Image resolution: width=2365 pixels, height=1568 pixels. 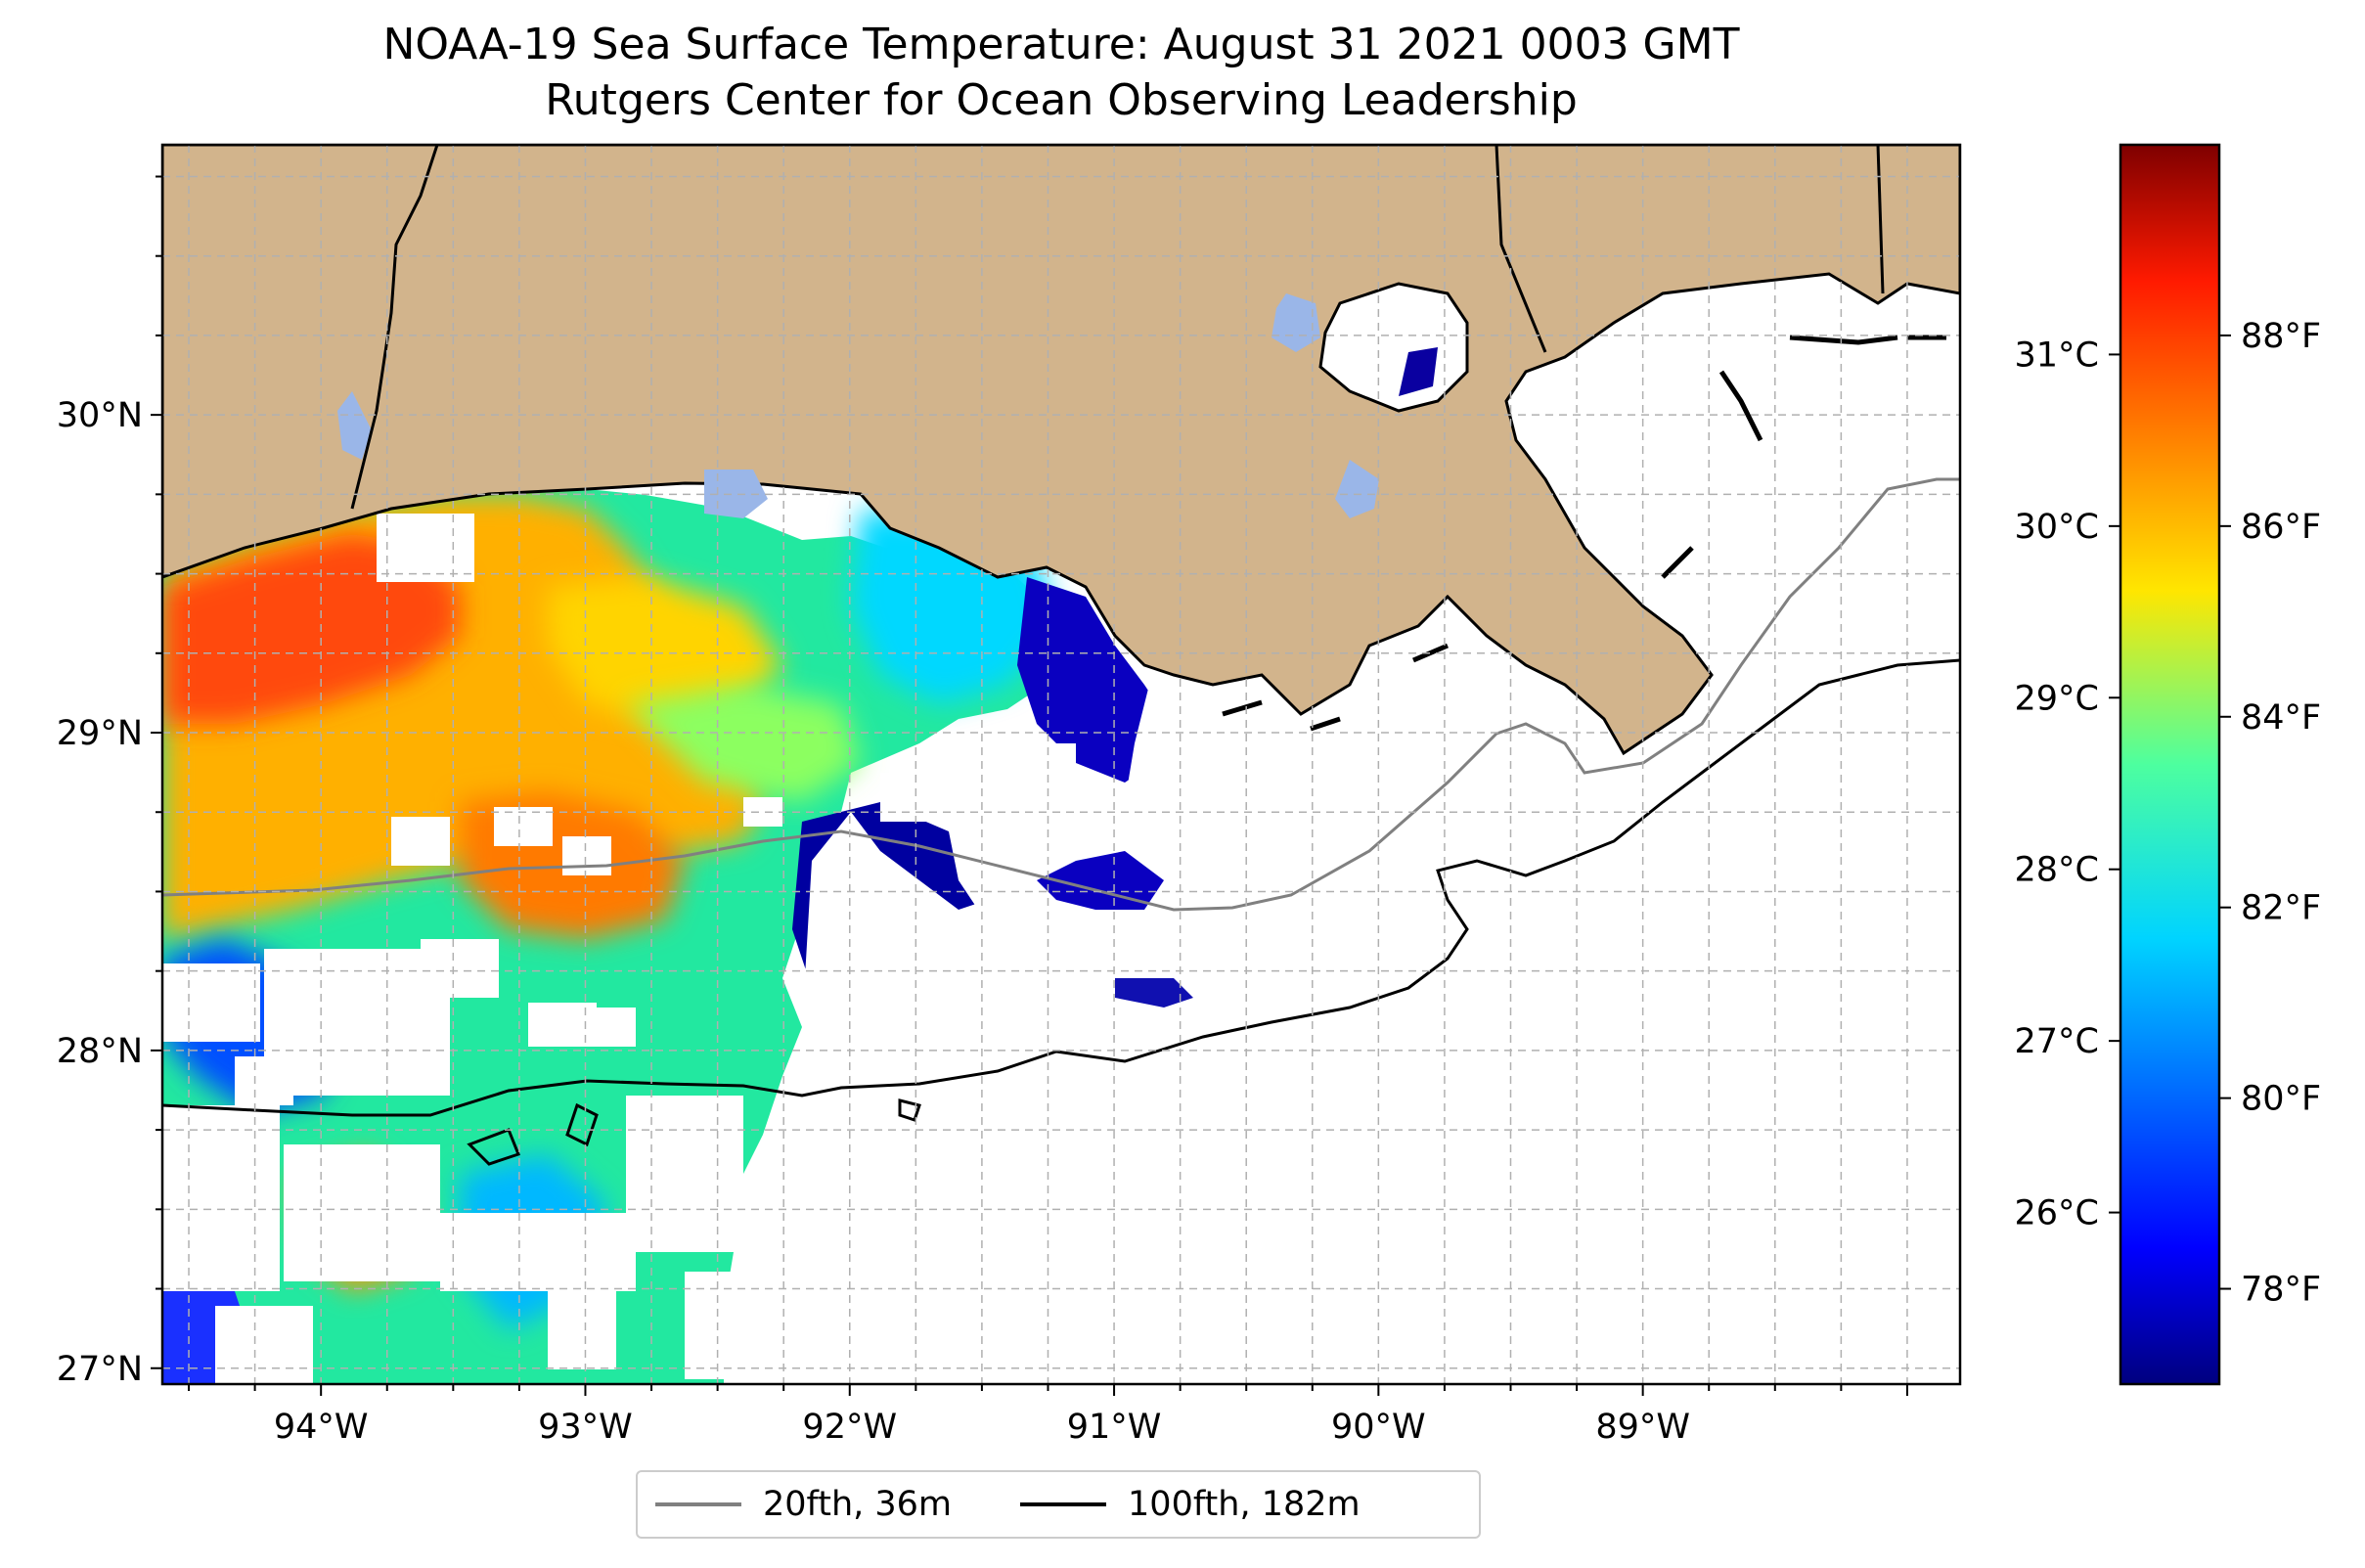 What do you see at coordinates (2057, 1041) in the screenshot?
I see `colorbar-c-label: 27°C` at bounding box center [2057, 1041].